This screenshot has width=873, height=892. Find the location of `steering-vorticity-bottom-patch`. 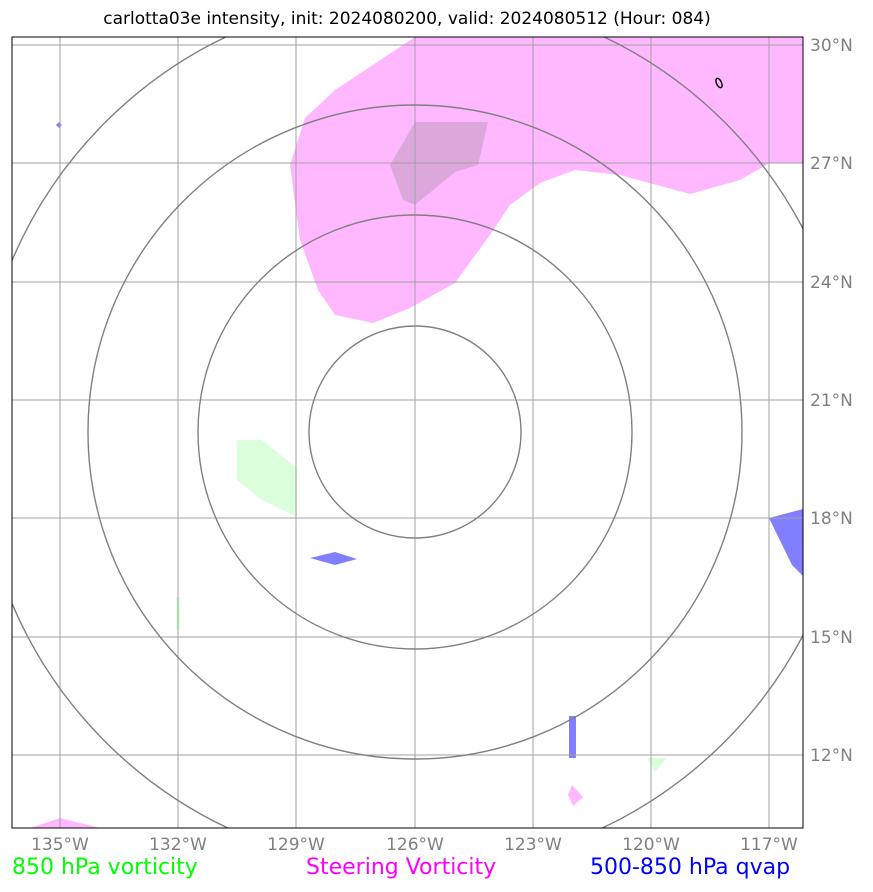

steering-vorticity-bottom-patch is located at coordinates (65, 823).